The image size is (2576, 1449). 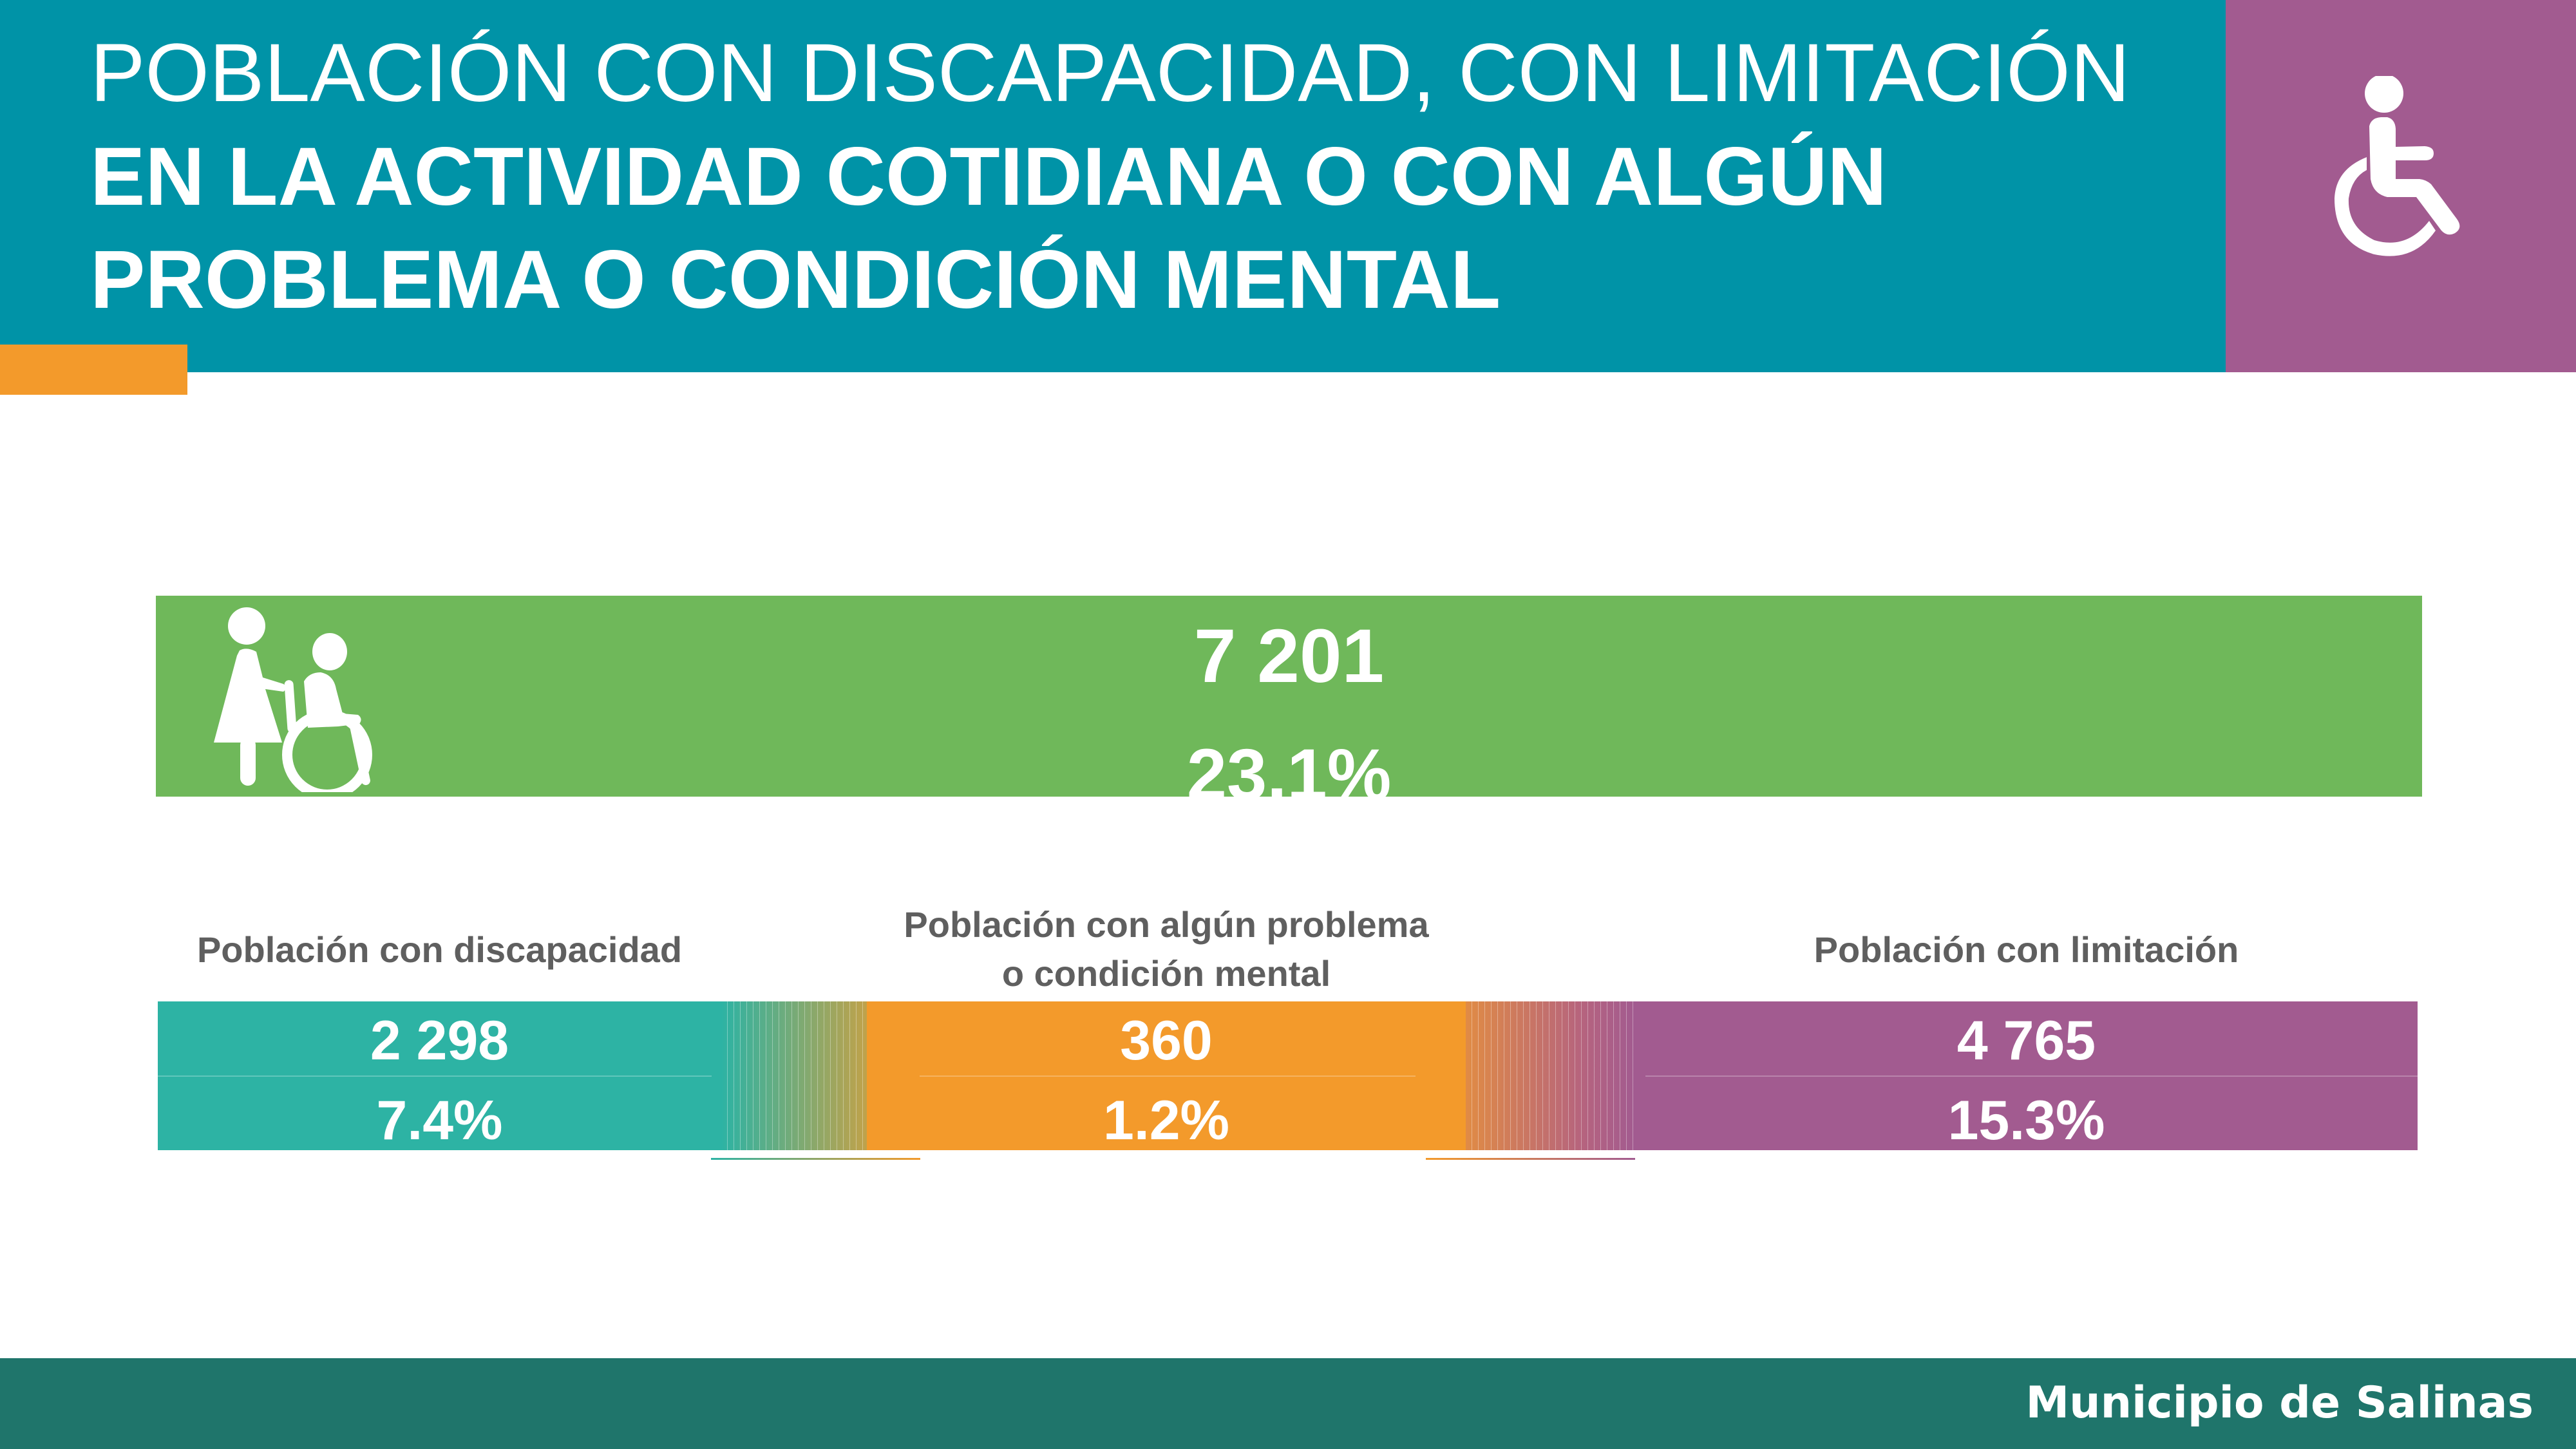 I want to click on limitation-bar, so click(x=2026, y=1075).